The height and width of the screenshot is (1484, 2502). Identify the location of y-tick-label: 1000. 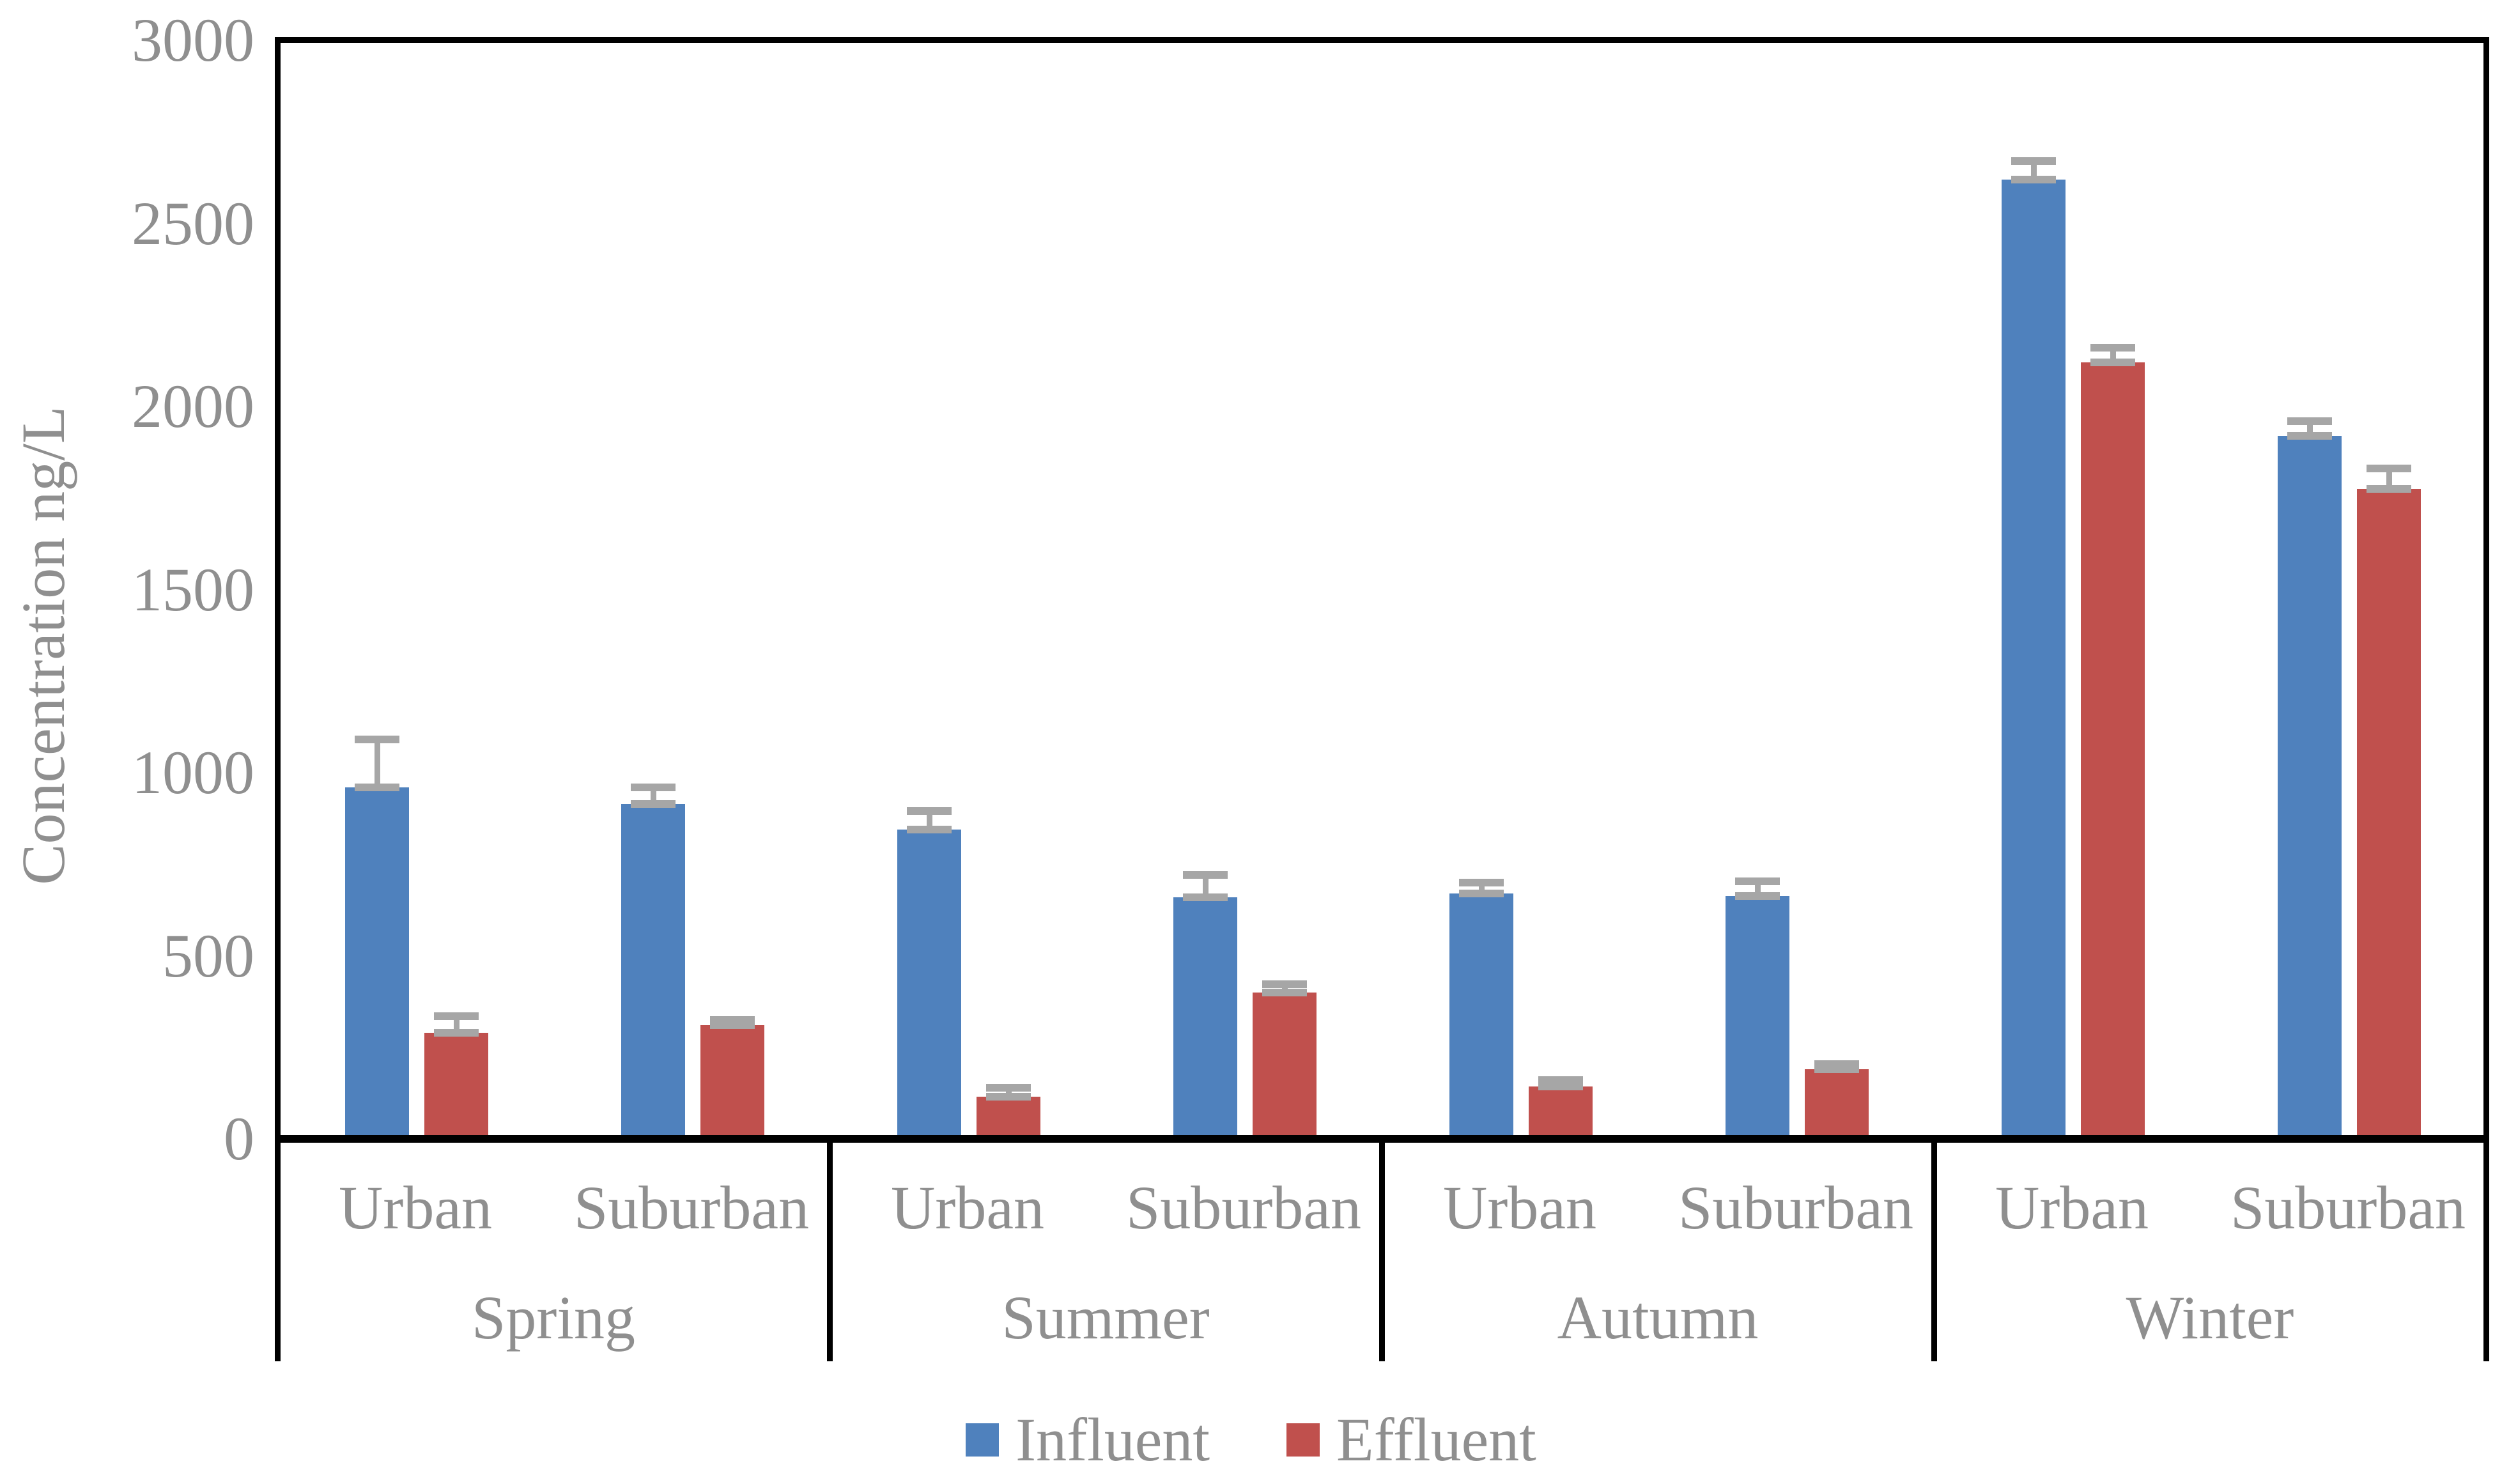
(193, 773).